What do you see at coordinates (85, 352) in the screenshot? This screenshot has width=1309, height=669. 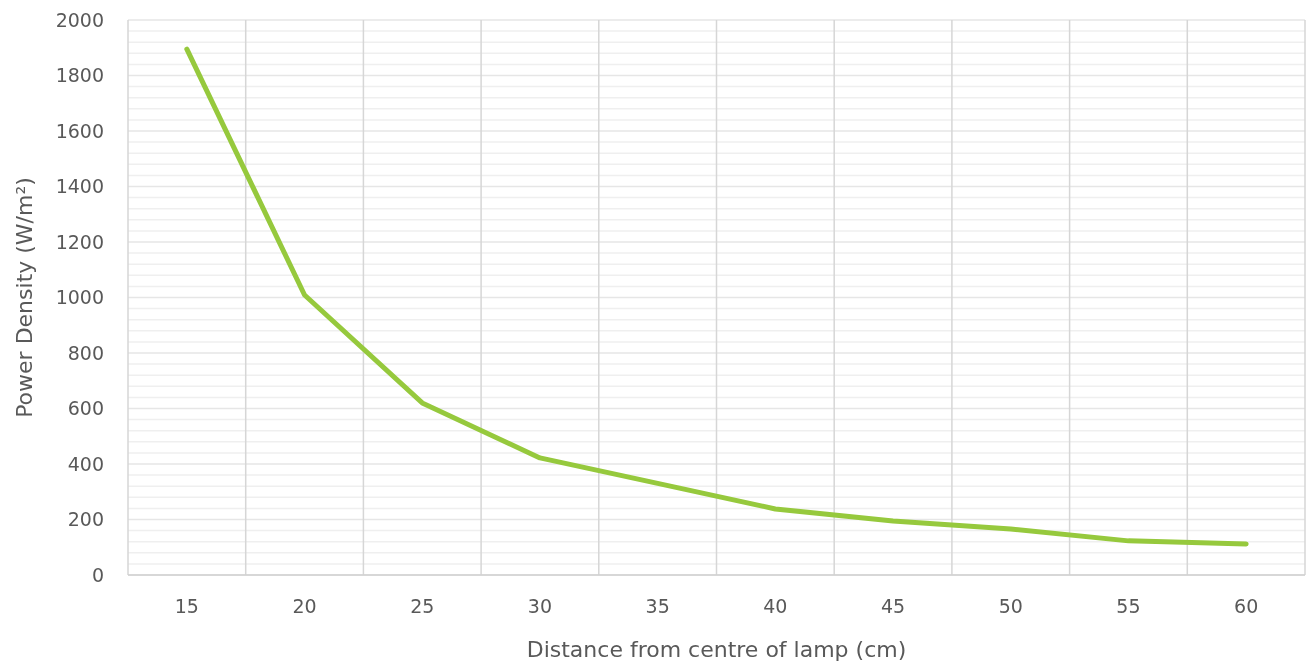 I see `y-tick-label: 800` at bounding box center [85, 352].